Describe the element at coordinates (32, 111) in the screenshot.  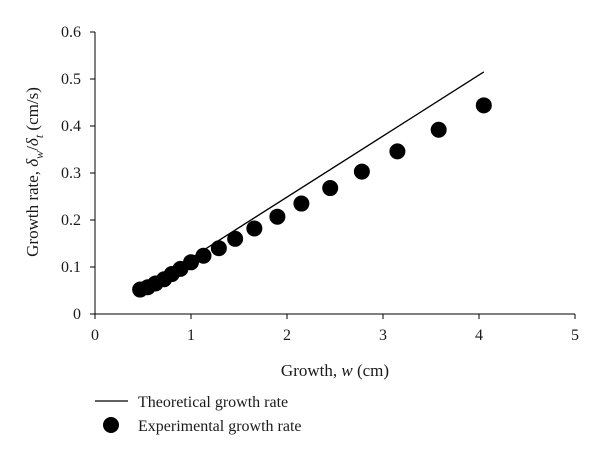
I see `y-axis-label-unit: (cm/s)` at that location.